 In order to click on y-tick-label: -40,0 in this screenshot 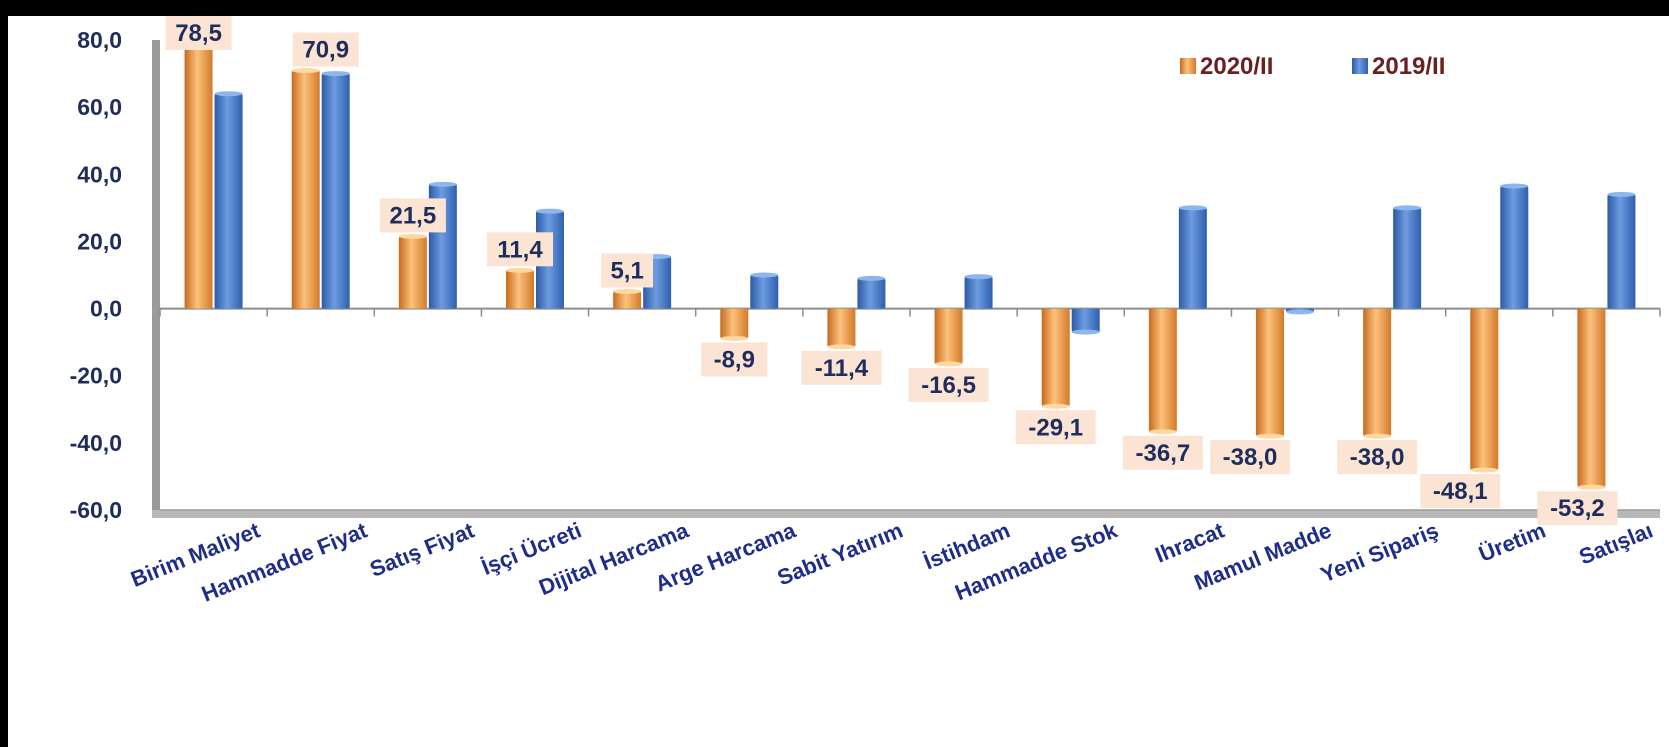, I will do `click(96, 443)`.